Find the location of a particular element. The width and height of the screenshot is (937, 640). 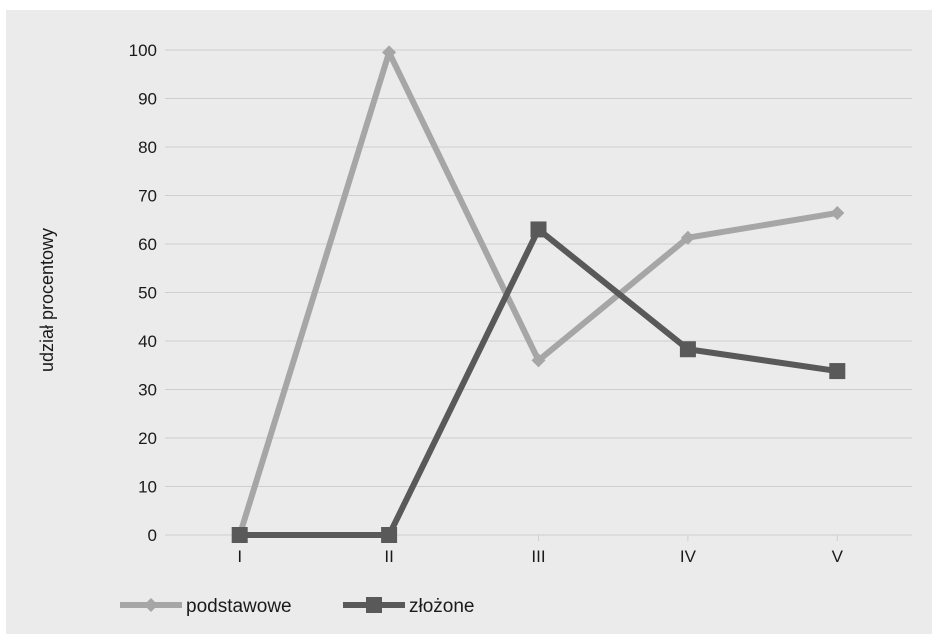

y-tick-label: 10 is located at coordinates (147, 487).